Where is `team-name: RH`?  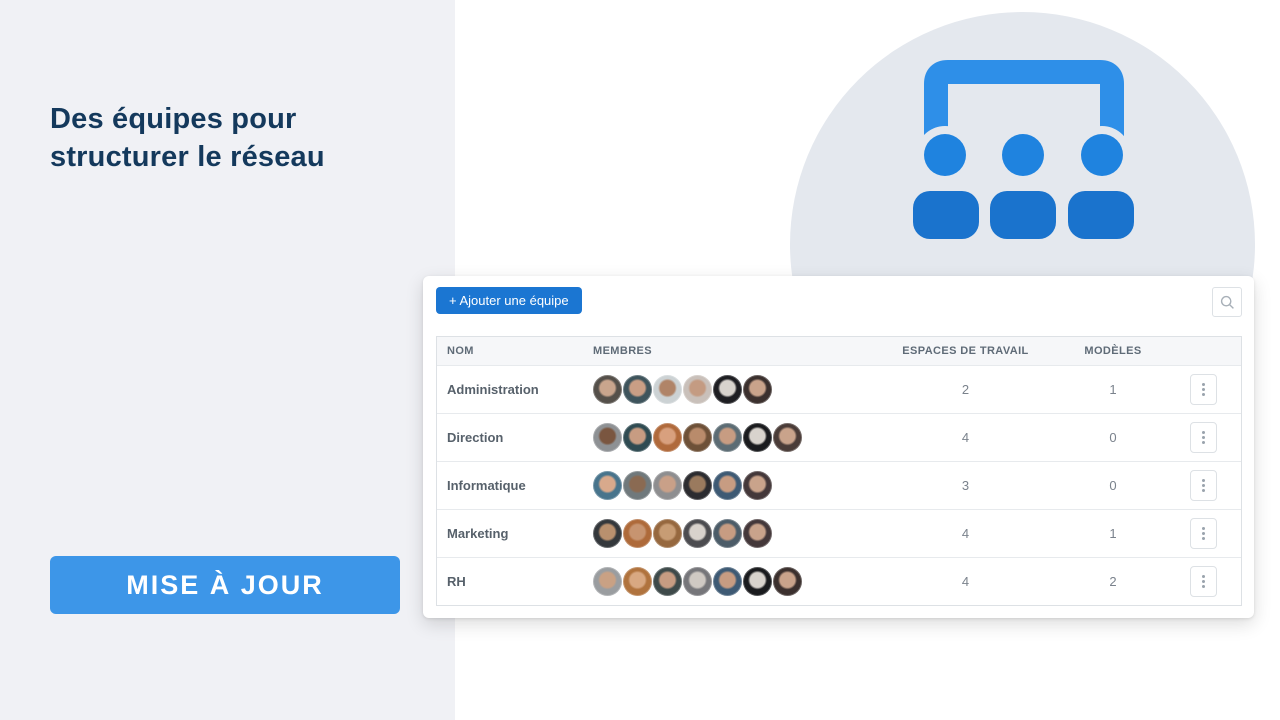
team-name: RH is located at coordinates (456, 581).